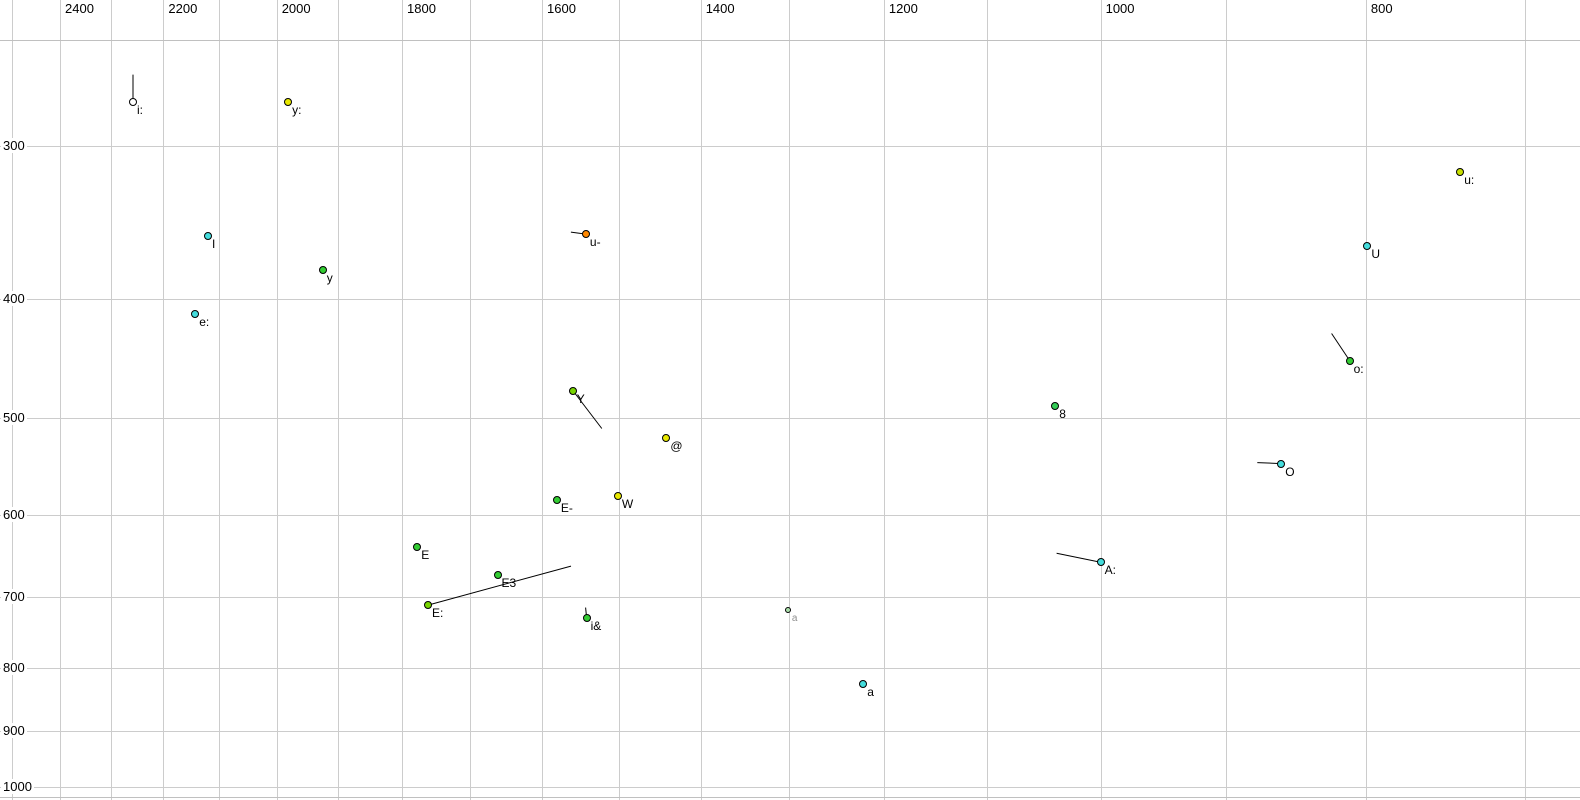 This screenshot has width=1580, height=800. What do you see at coordinates (214, 243) in the screenshot?
I see `vowel-point-label: I` at bounding box center [214, 243].